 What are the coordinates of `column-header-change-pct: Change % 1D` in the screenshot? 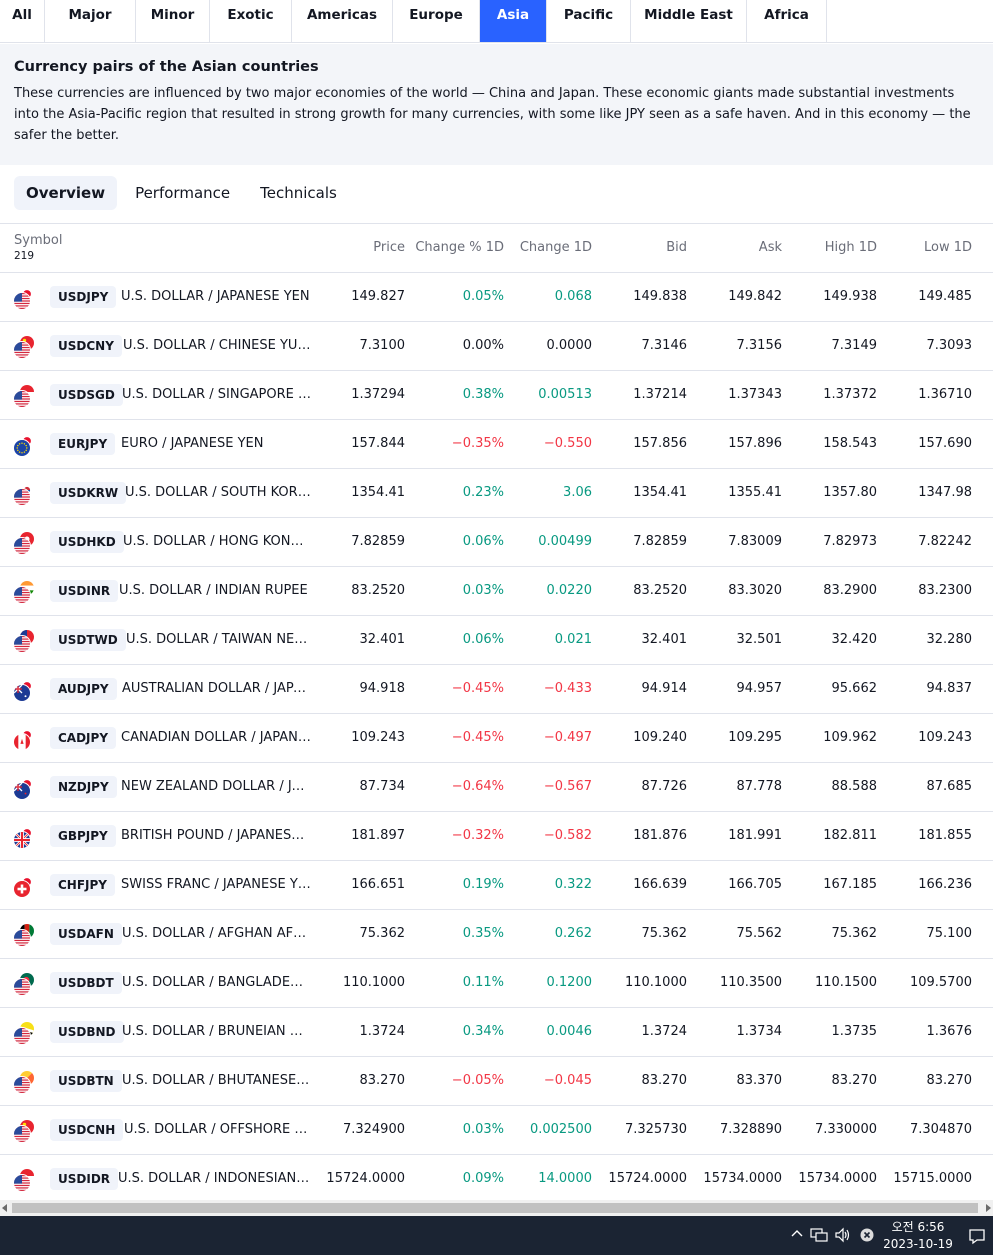 It's located at (459, 247).